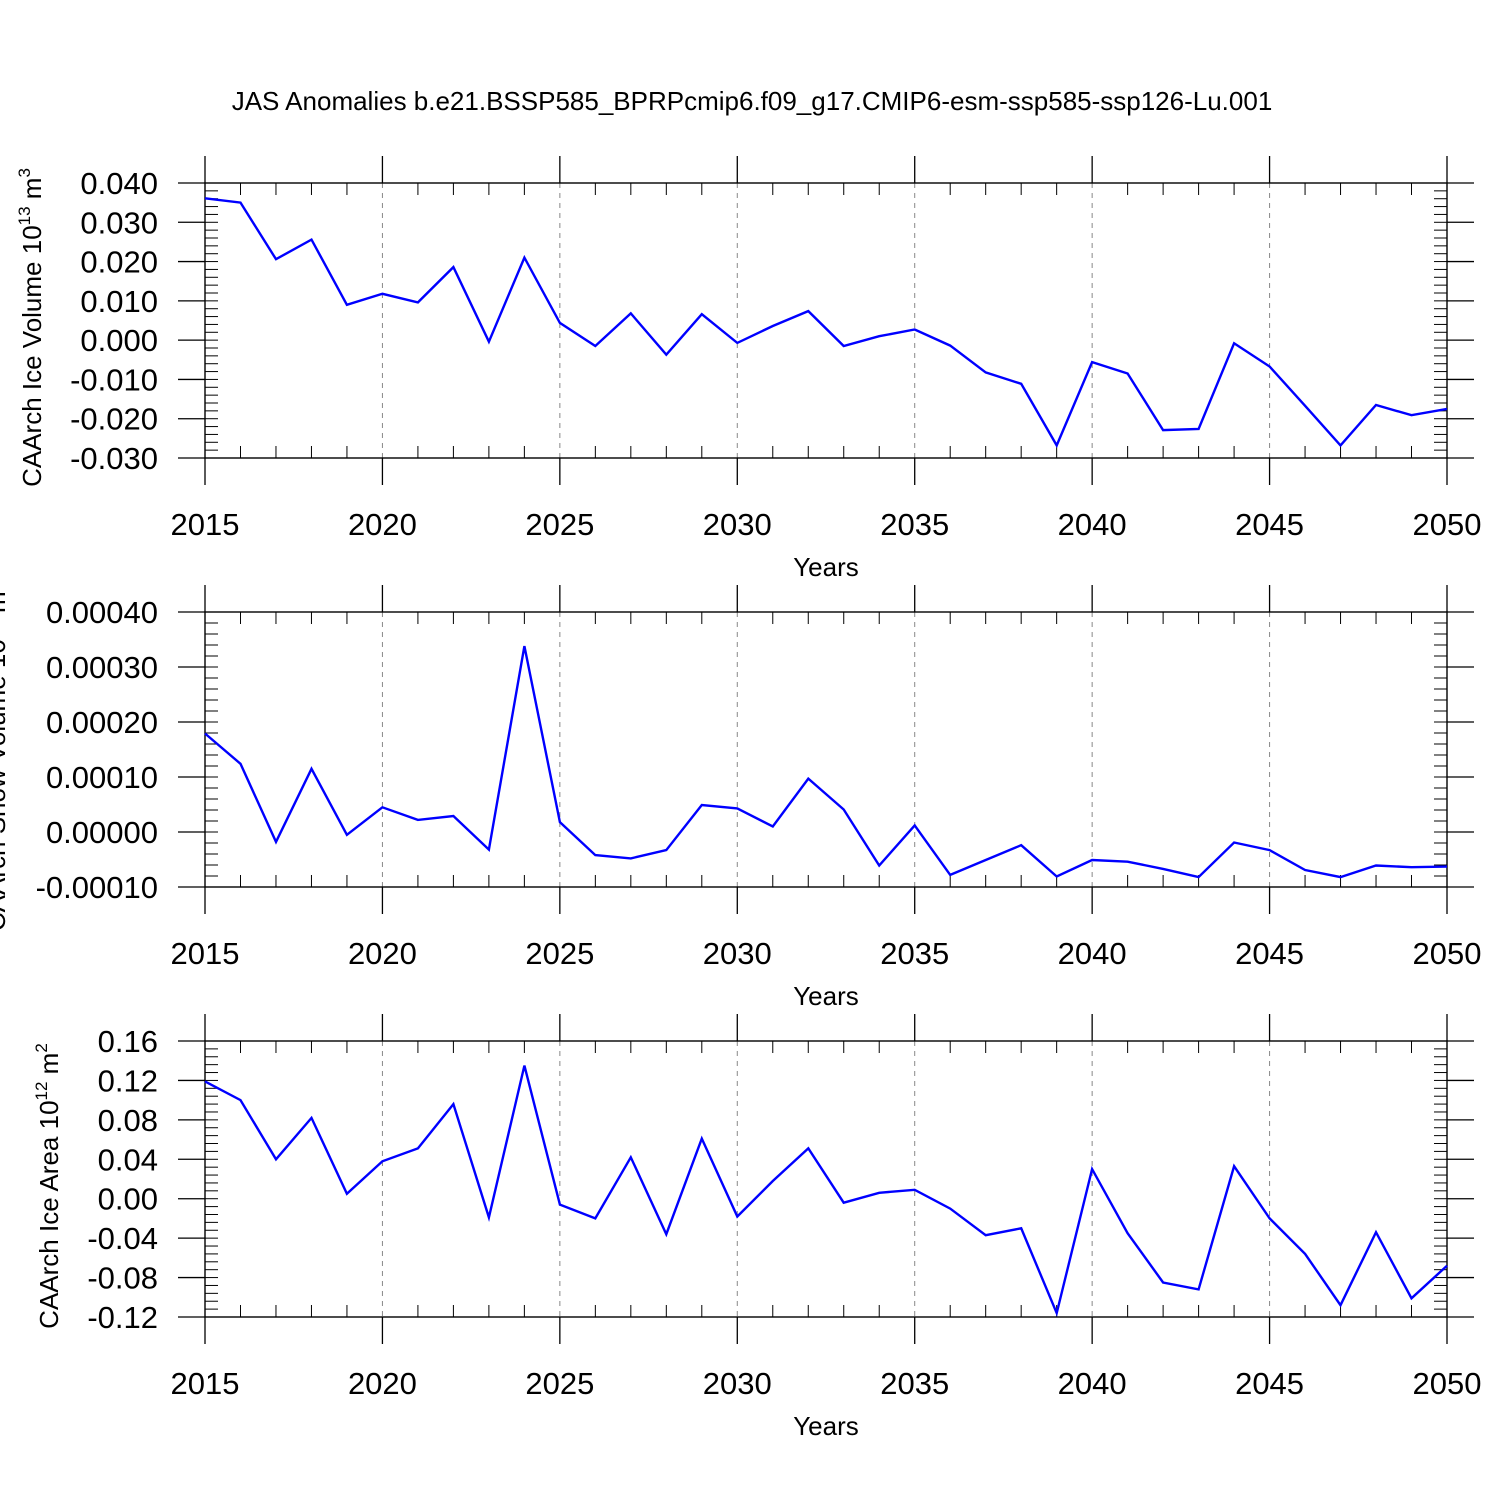 The width and height of the screenshot is (1500, 1500). What do you see at coordinates (114, 419) in the screenshot?
I see `y-tick-label: -0.020` at bounding box center [114, 419].